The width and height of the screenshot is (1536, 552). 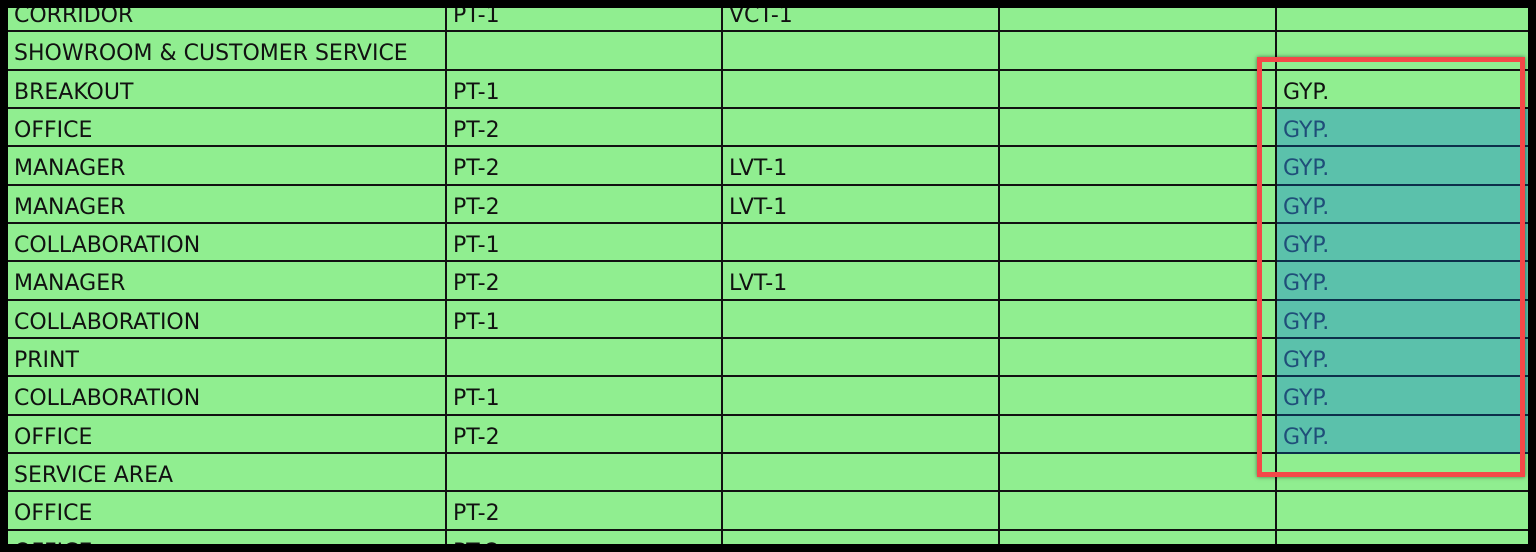 I want to click on table-row: SHOWROOM & CUSTOMER SERVICE, so click(x=768, y=51).